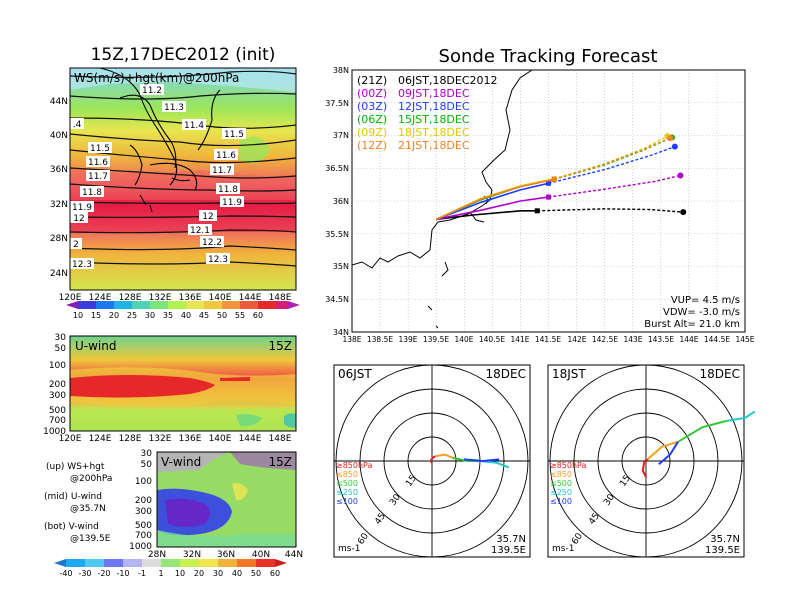 This screenshot has height=612, width=792. I want to click on vwind-y-tick: 1000, so click(140, 547).